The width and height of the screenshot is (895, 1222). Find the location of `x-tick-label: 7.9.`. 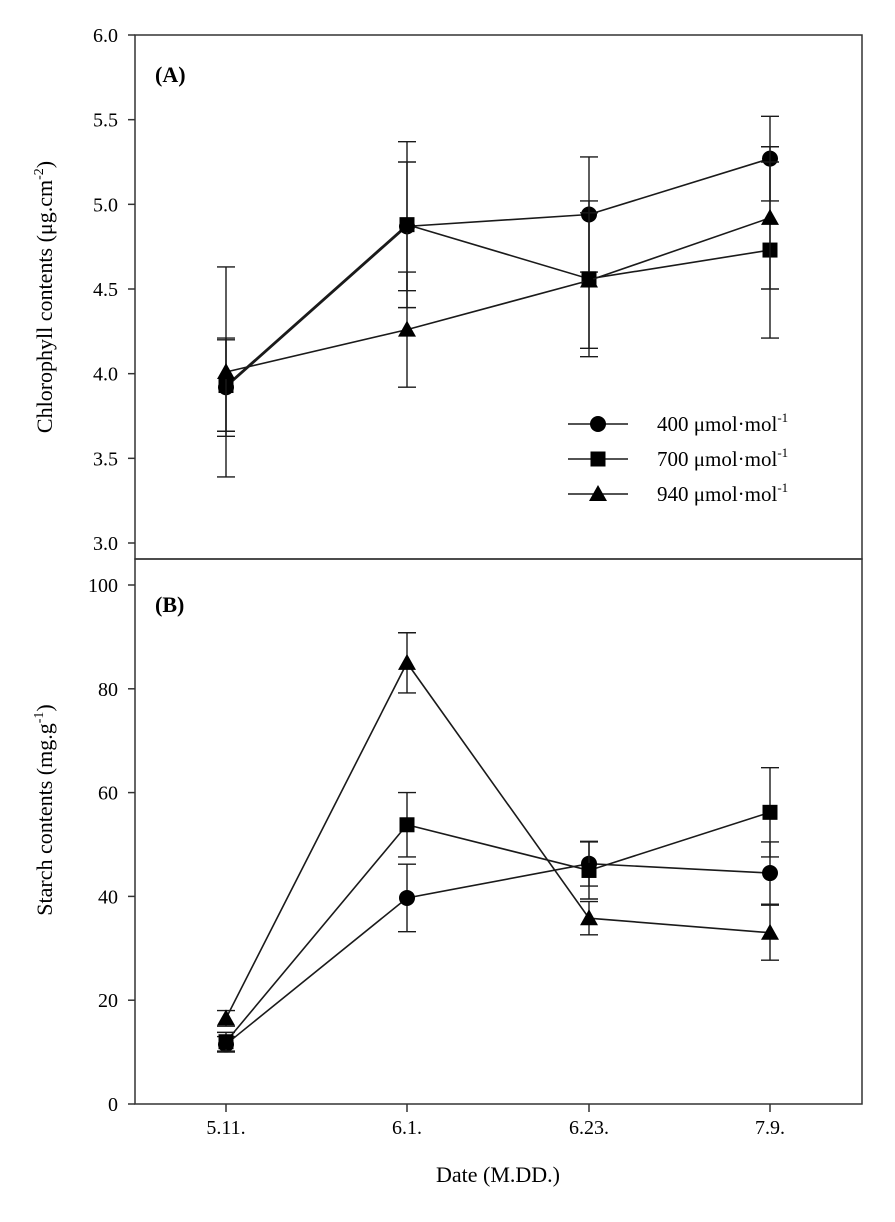

x-tick-label: 7.9. is located at coordinates (770, 1128).